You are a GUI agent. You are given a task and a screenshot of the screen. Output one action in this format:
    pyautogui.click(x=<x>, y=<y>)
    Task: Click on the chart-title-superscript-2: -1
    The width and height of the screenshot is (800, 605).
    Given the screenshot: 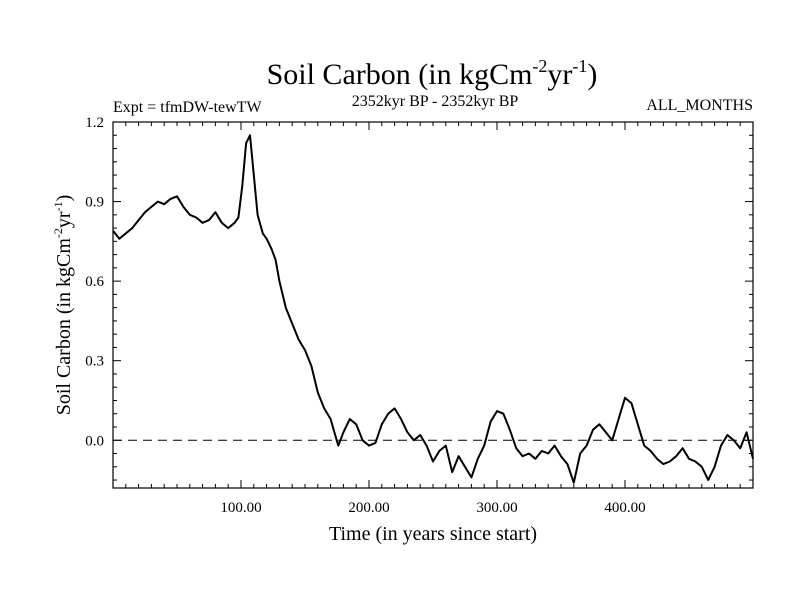 What is the action you would take?
    pyautogui.click(x=579, y=66)
    